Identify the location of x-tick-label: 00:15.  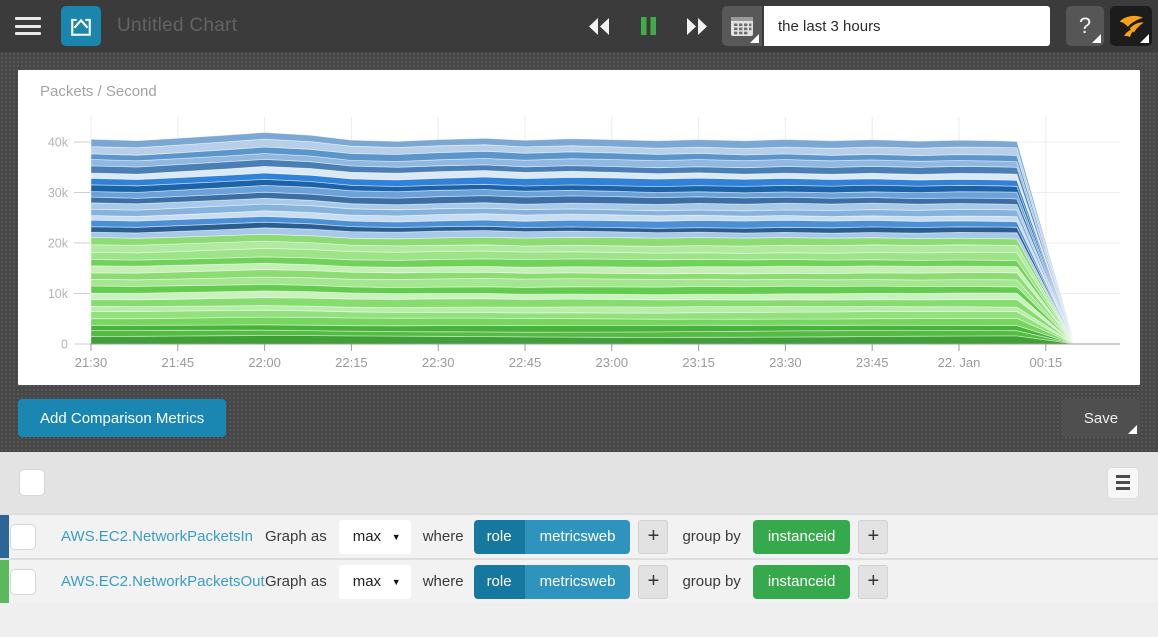
(1046, 362).